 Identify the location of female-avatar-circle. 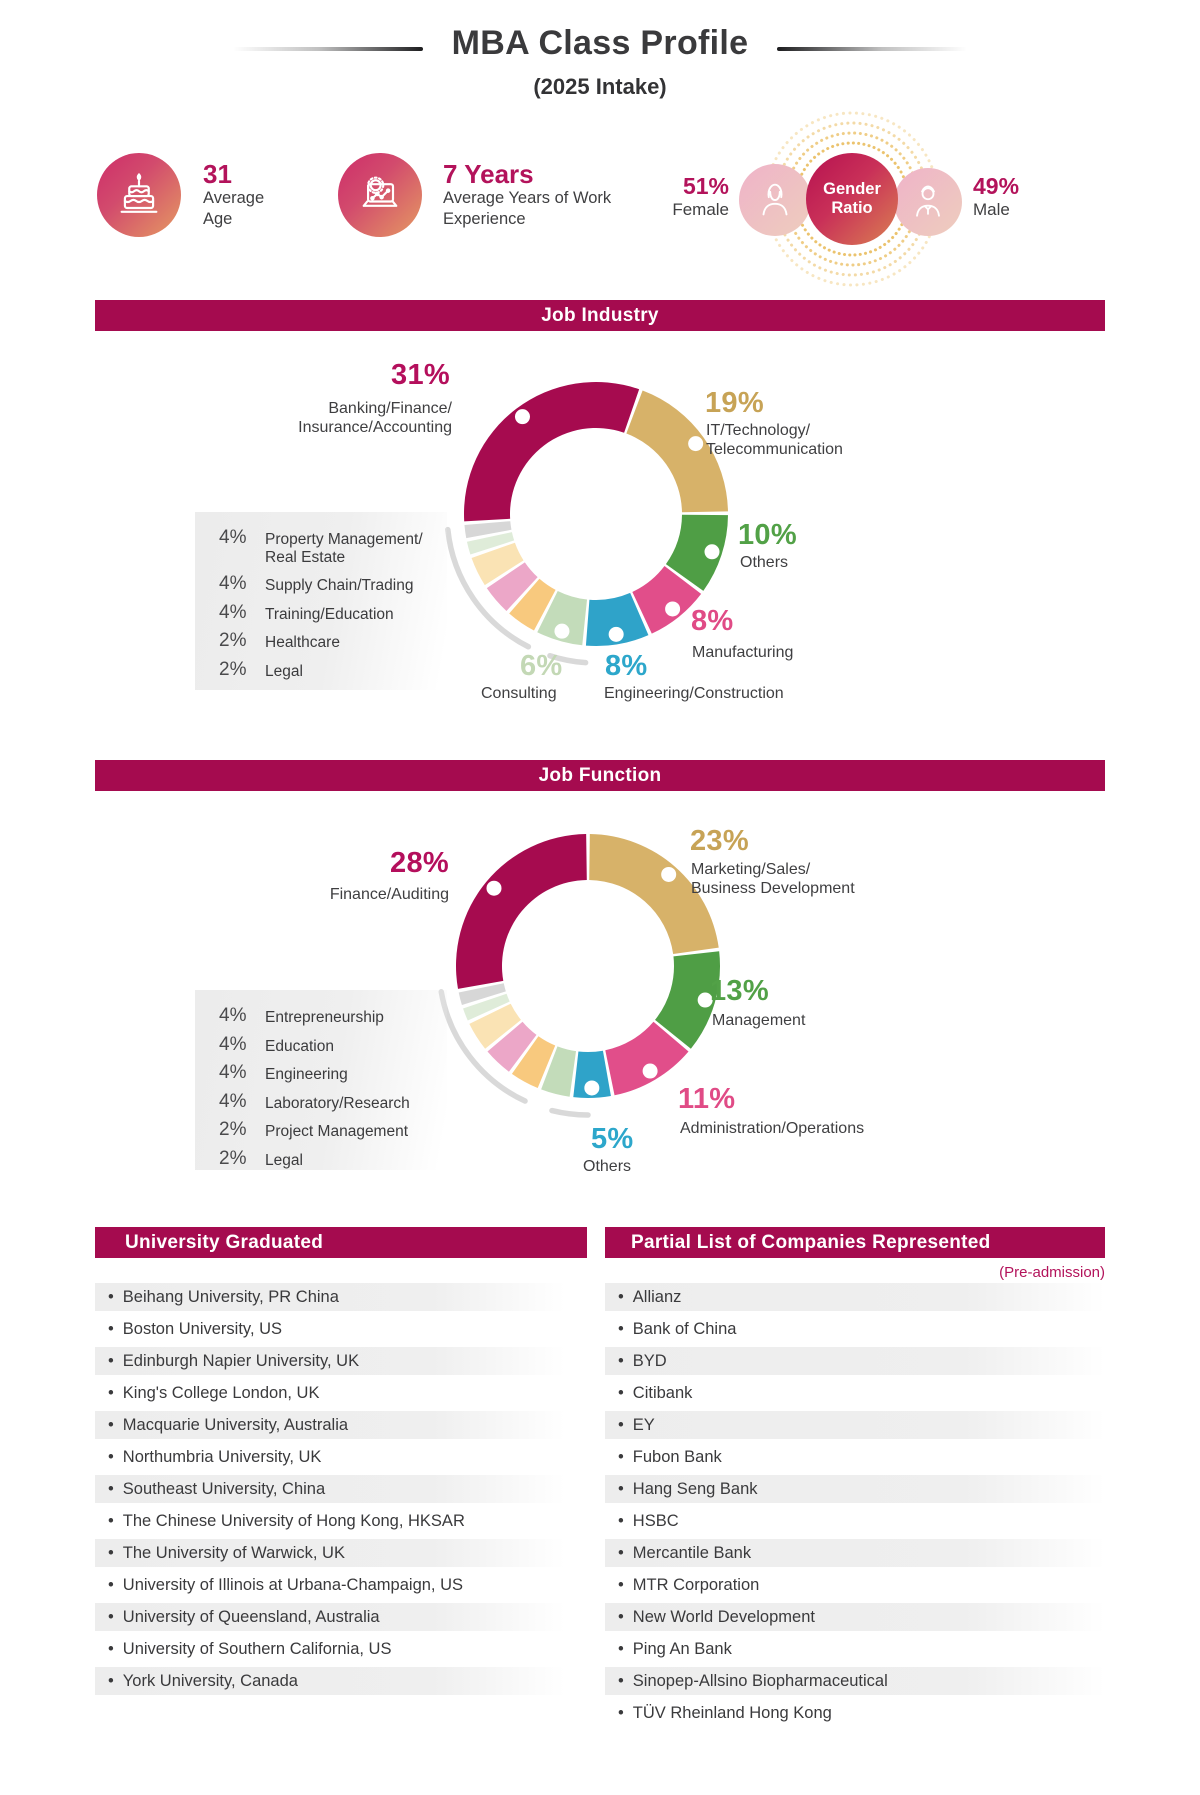
(775, 200).